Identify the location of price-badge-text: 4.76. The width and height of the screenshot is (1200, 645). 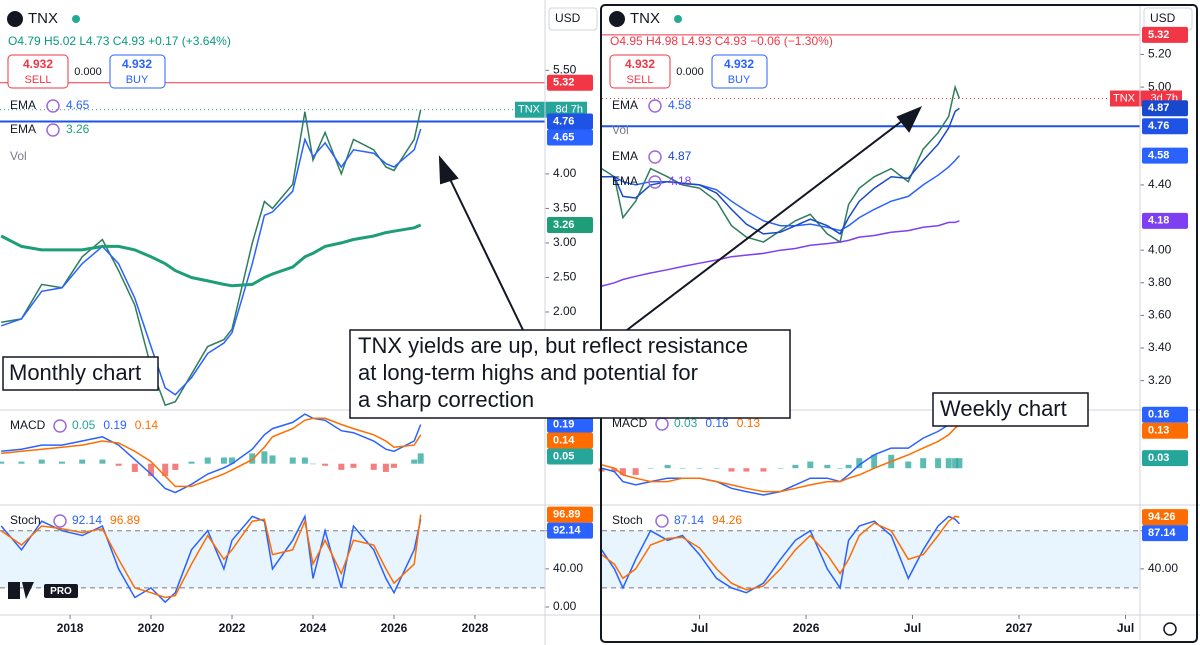
(563, 121).